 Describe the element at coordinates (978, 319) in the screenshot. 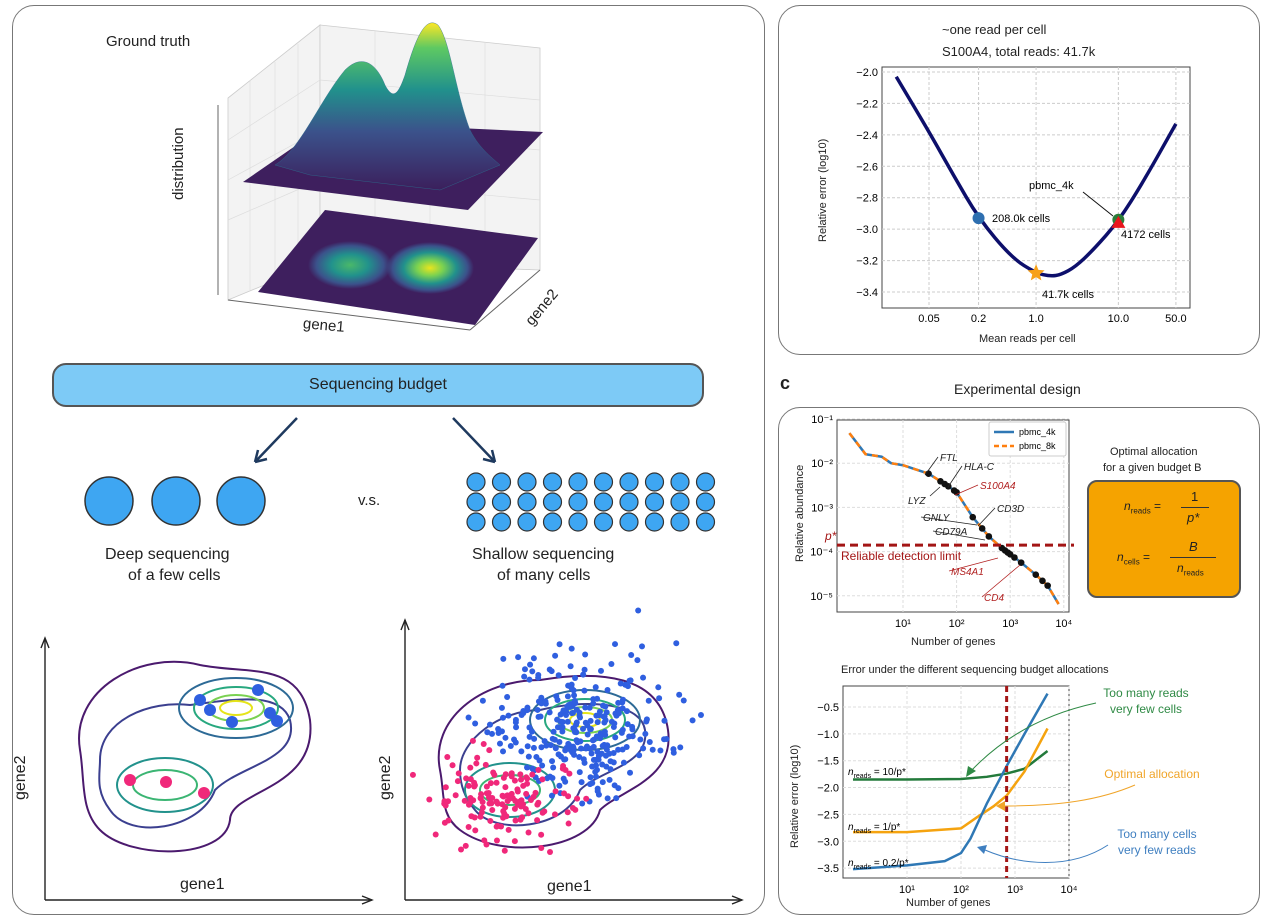

I see `x-tick-label: 0.2` at that location.